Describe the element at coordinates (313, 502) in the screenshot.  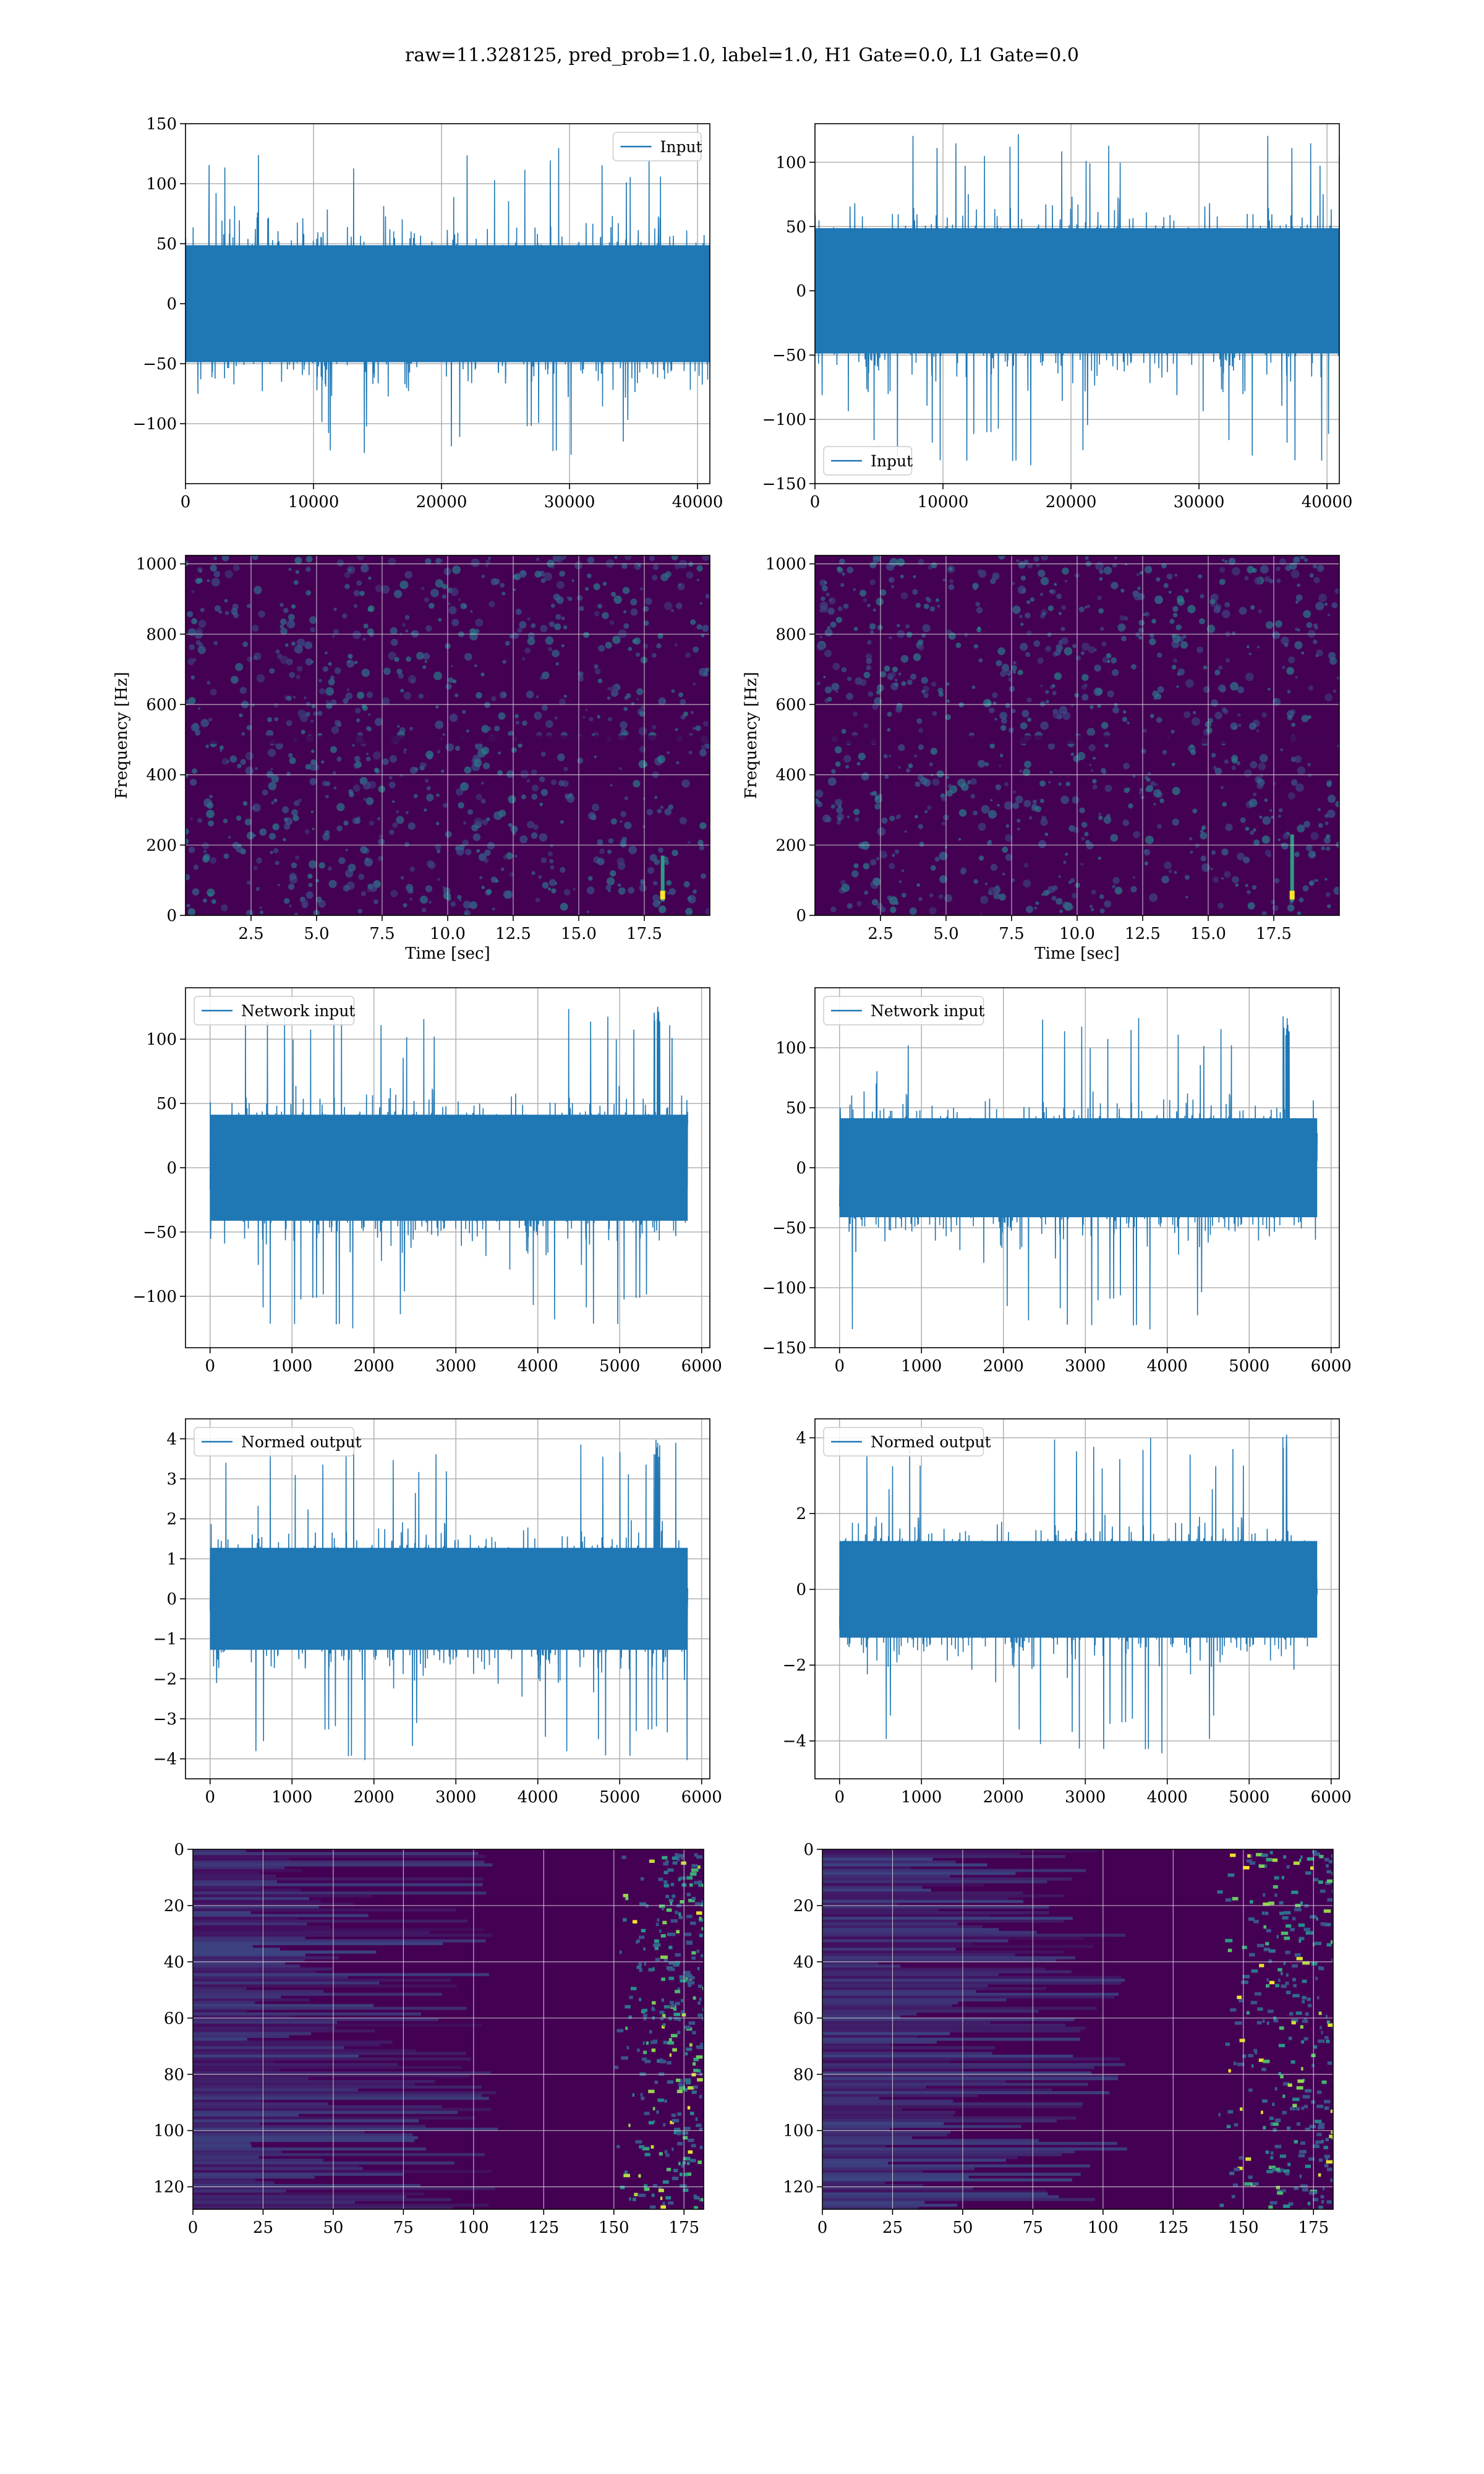
I see `x-tick-label: 10000` at that location.